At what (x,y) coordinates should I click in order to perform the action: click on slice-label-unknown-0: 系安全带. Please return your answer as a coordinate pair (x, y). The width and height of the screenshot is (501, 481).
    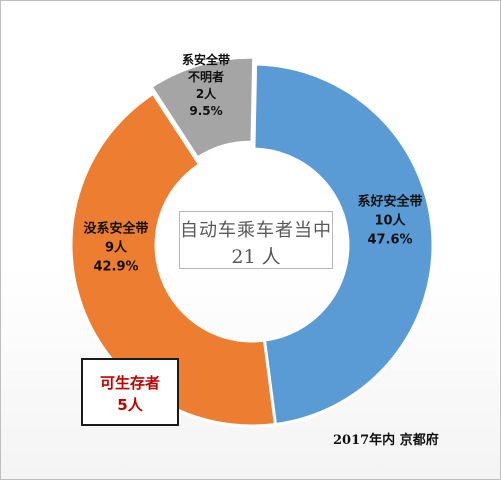
    Looking at the image, I should click on (206, 59).